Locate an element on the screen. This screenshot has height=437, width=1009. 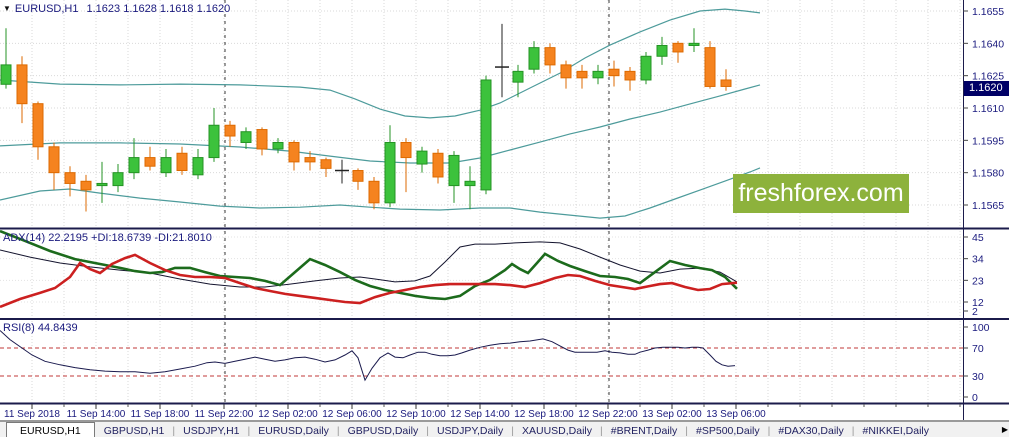
quote-ohlc: 1.1623 1.1628 1.1618 1.1620 is located at coordinates (158, 9).